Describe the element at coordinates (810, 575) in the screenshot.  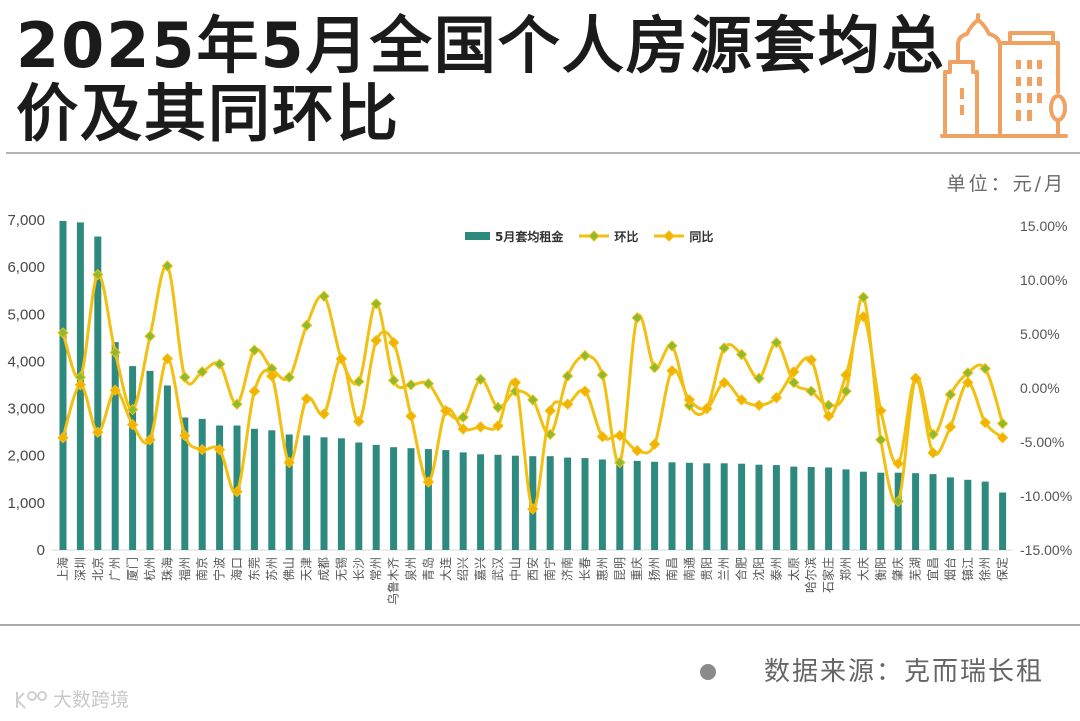
I see `x-axis-city-label: 哈尔滨` at that location.